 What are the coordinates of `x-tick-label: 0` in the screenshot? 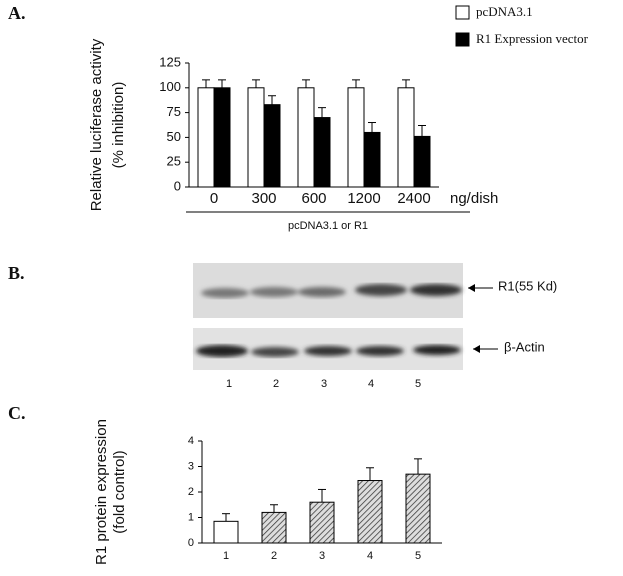 It's located at (214, 198).